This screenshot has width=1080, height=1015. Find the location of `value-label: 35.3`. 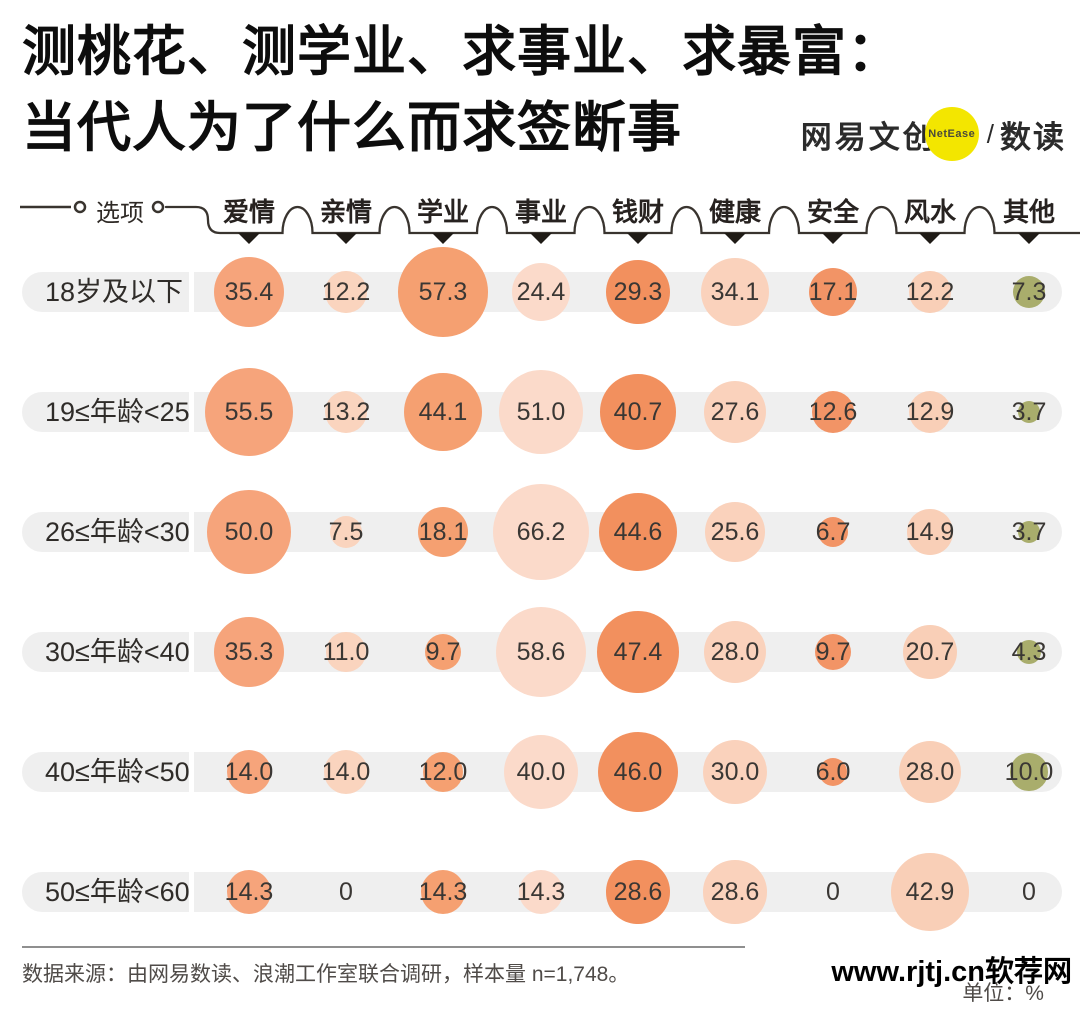

value-label: 35.3 is located at coordinates (249, 652).